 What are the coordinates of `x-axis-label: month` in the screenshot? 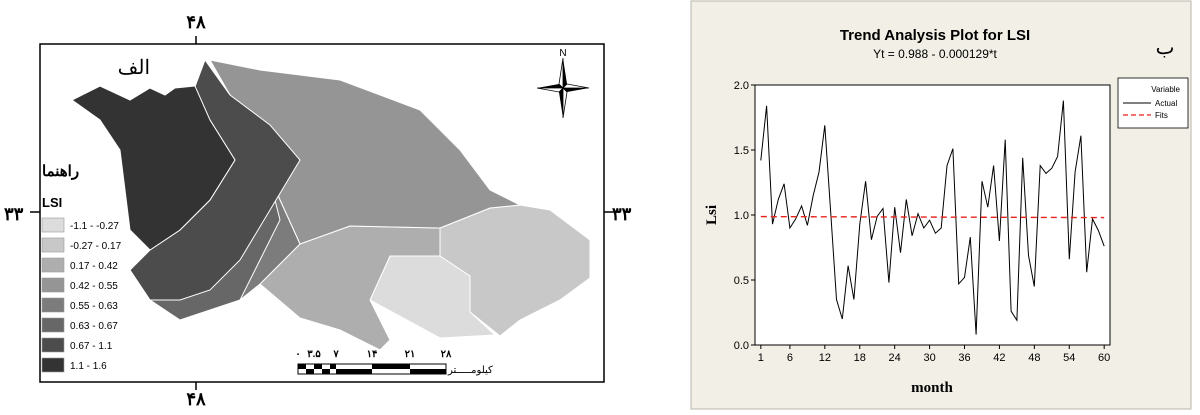 It's located at (932, 388).